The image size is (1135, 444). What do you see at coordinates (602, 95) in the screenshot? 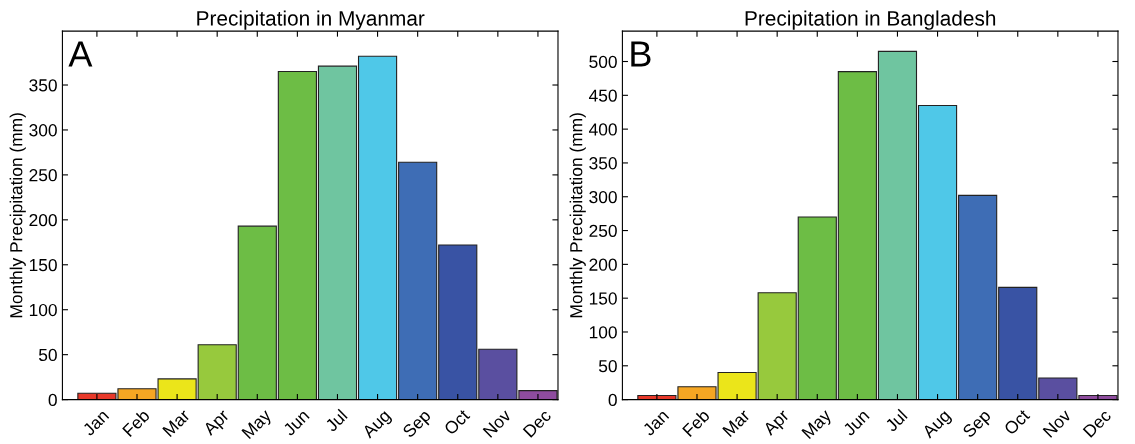
I see `y-tick-label: 450` at bounding box center [602, 95].